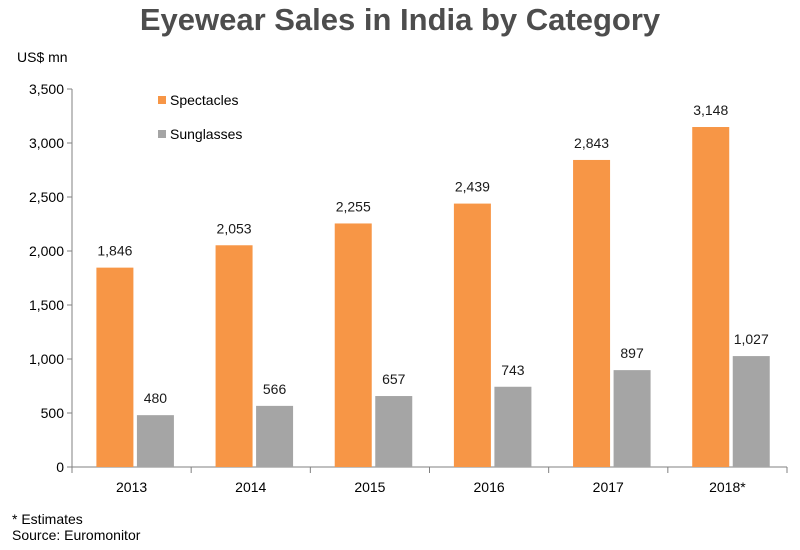 This screenshot has height=550, width=800. What do you see at coordinates (156, 398) in the screenshot?
I see `data-label-sunglasses: 480` at bounding box center [156, 398].